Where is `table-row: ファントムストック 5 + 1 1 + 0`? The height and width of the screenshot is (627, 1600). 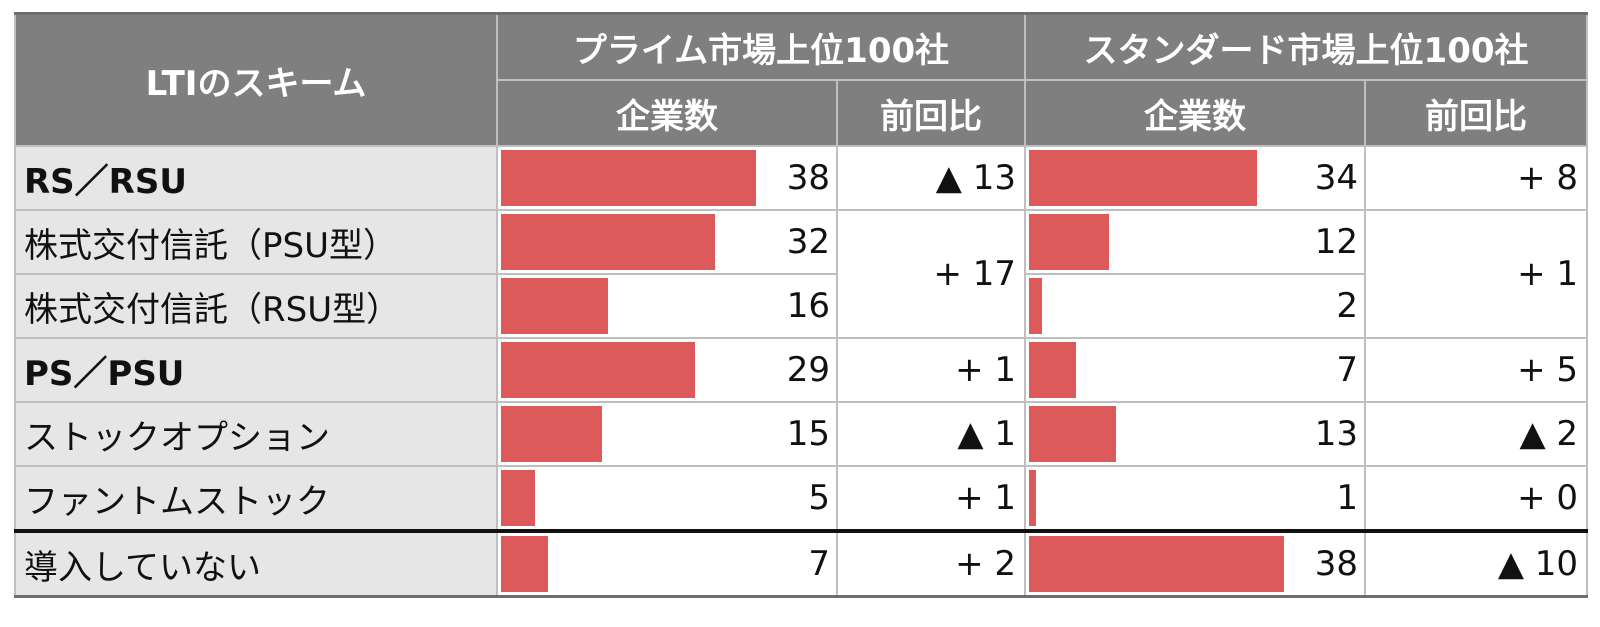
table-row: ファントムストック 5 + 1 1 + 0 is located at coordinates (801, 498).